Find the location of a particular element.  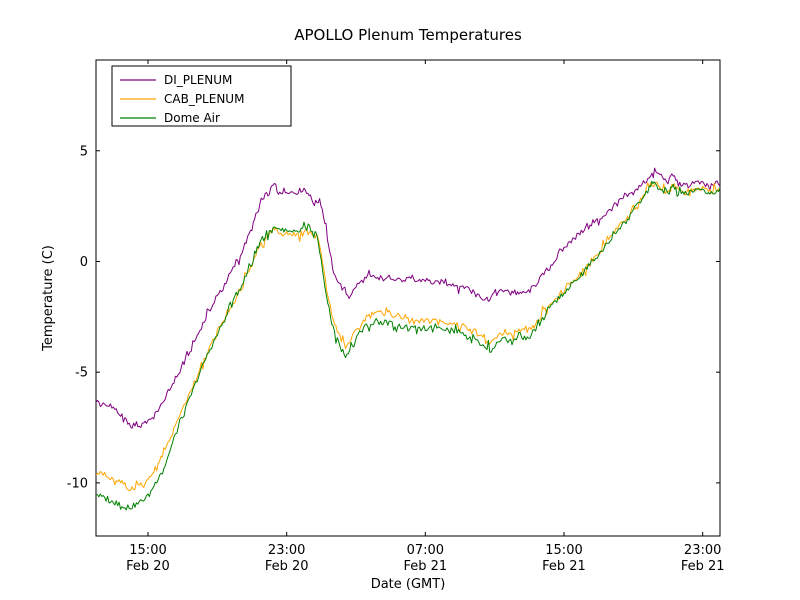

legend: DI_PLENUM CAB_PLENUM Dome Air is located at coordinates (201, 96).